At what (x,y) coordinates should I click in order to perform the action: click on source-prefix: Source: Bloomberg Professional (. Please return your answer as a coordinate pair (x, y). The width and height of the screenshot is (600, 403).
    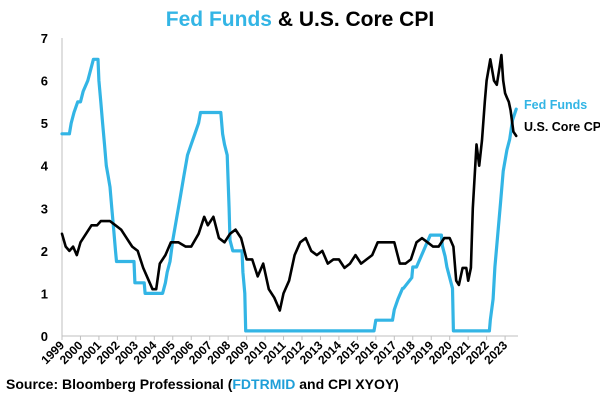
    Looking at the image, I should click on (119, 384).